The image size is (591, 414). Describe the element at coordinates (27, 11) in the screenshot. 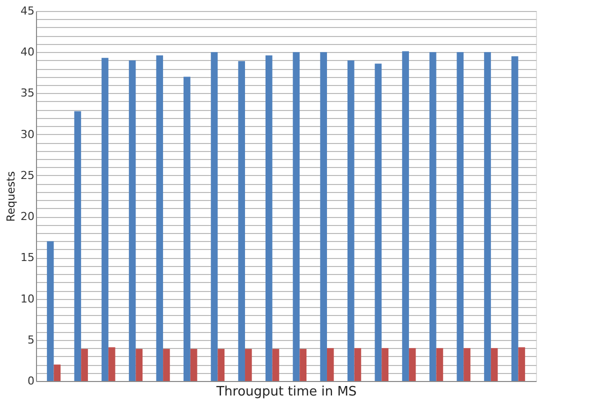

I see `y-tick-label: 45` at that location.